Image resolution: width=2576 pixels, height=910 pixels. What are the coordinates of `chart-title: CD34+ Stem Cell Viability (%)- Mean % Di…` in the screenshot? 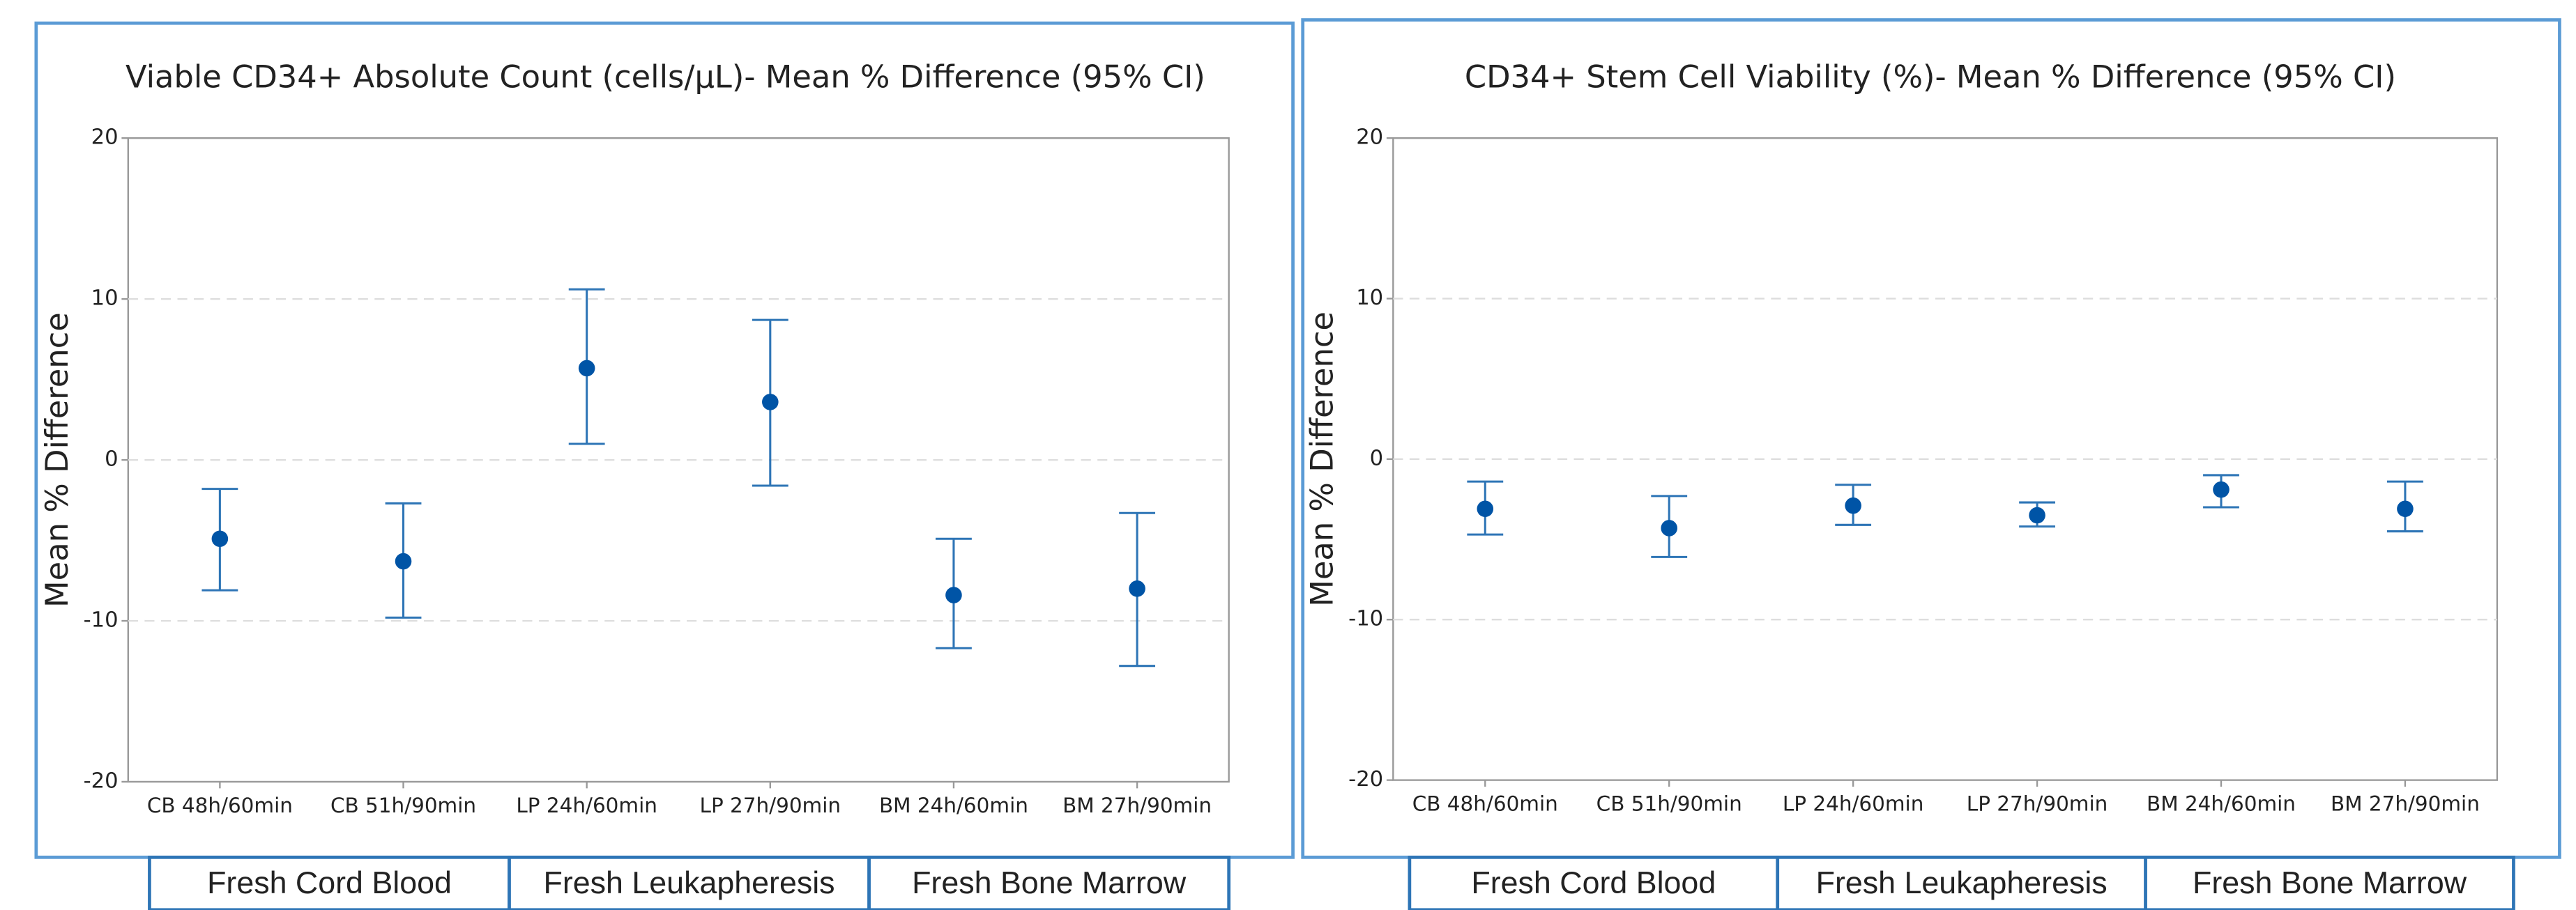 It's located at (1930, 76).